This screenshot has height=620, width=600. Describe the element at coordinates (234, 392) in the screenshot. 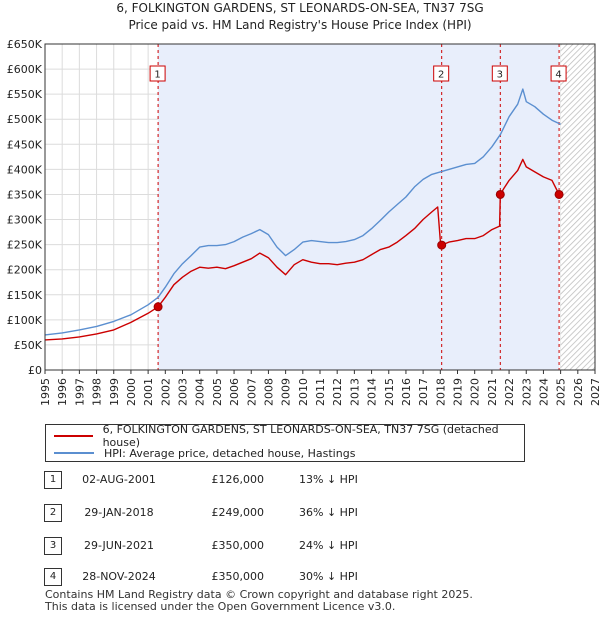

I see `x-tick-label: 2006` at that location.